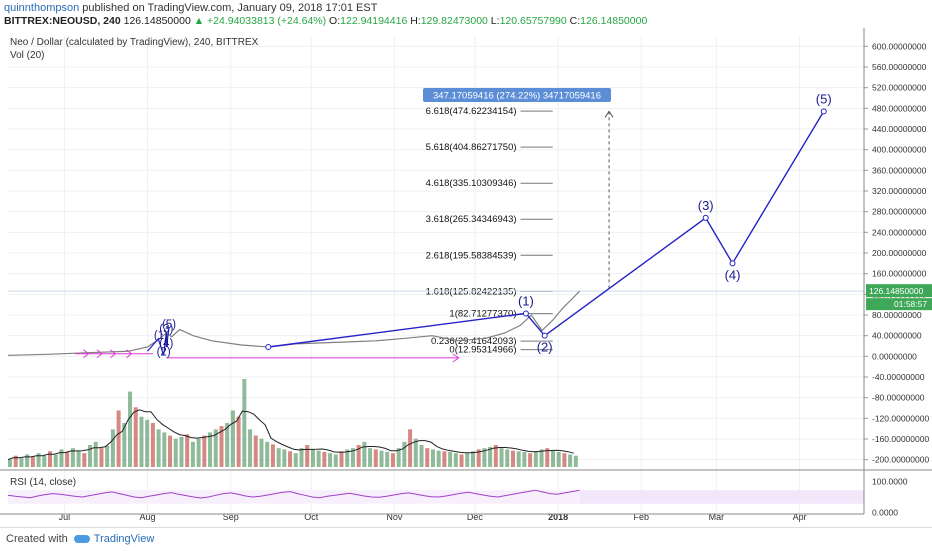 The height and width of the screenshot is (551, 932). Describe the element at coordinates (609, 114) in the screenshot. I see `measure-arrow` at that location.